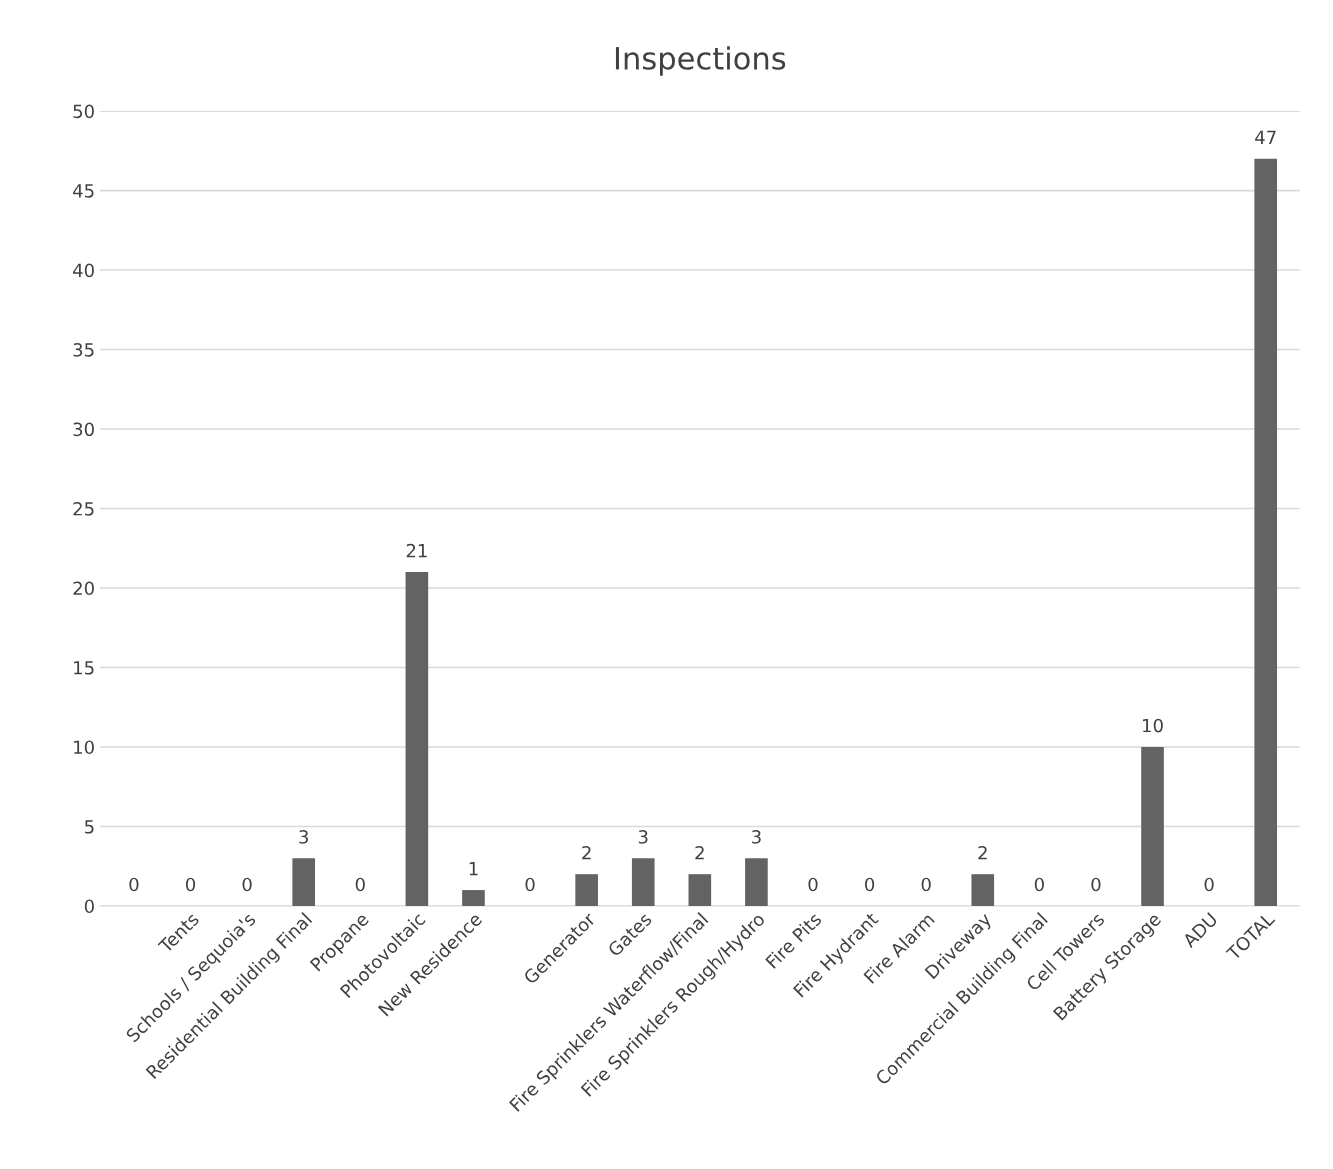 Image resolution: width=1333 pixels, height=1169 pixels. I want to click on y-tick-label: 30, so click(83, 429).